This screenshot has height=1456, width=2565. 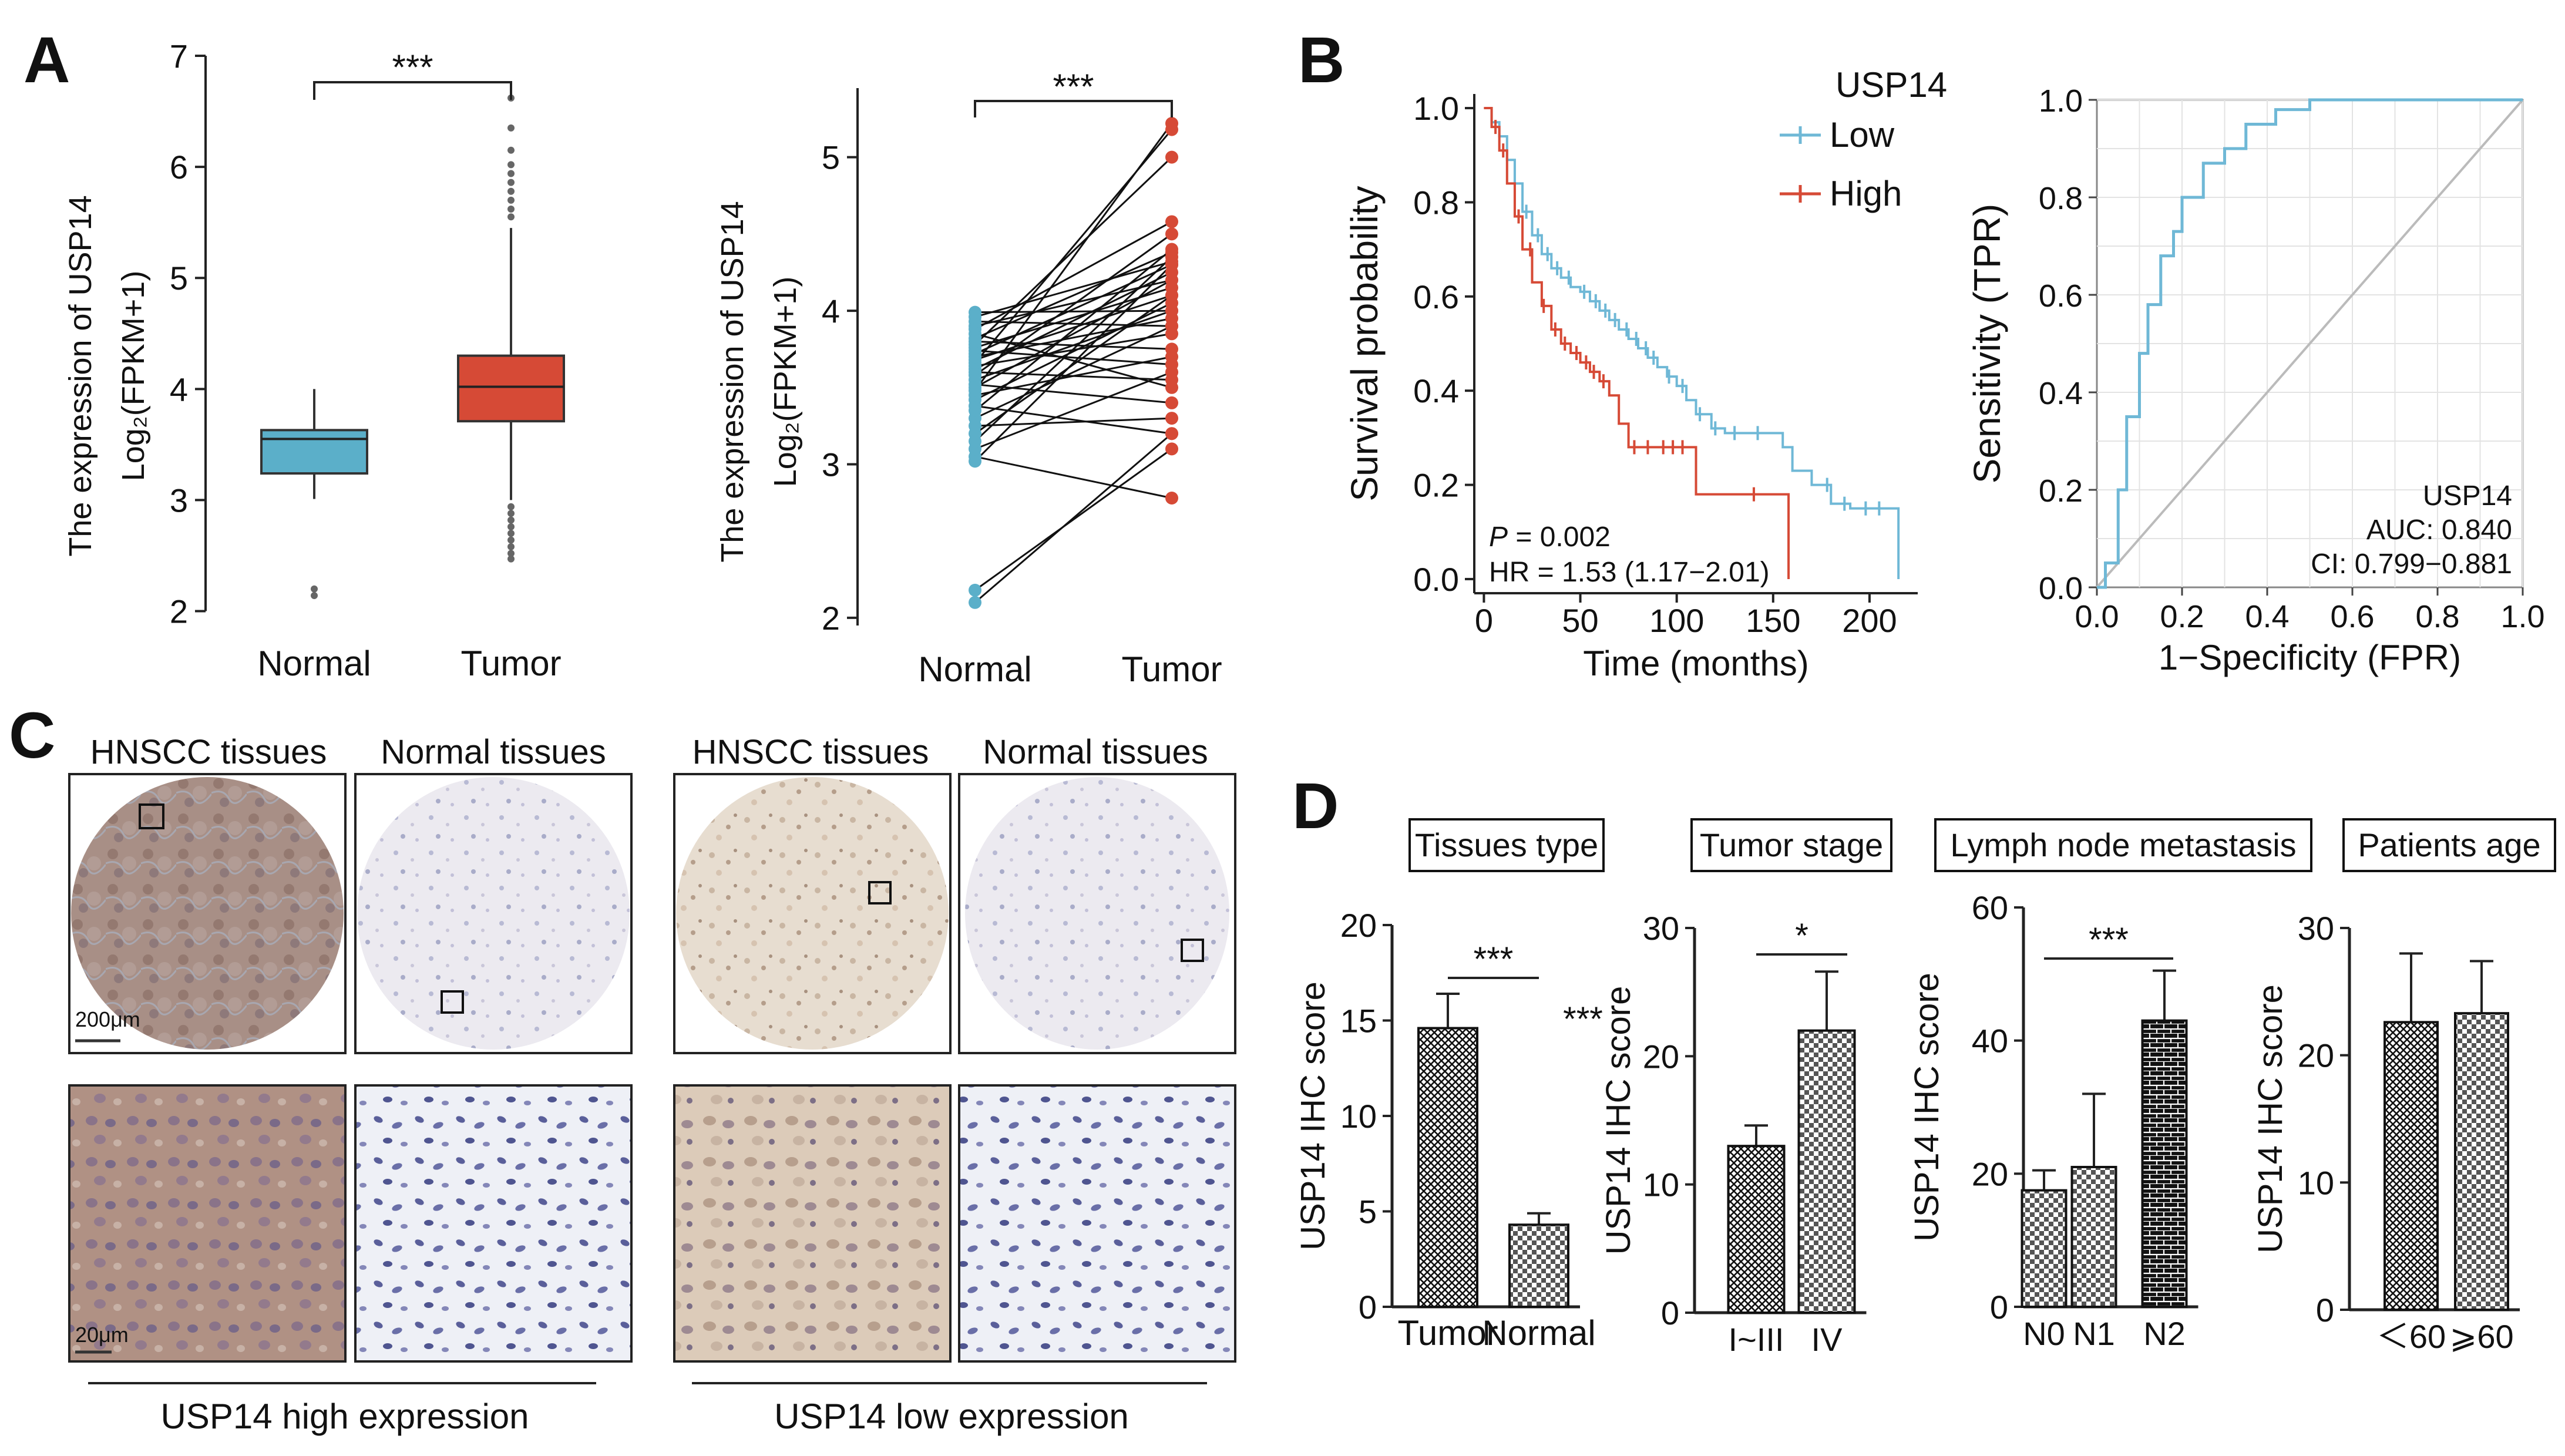 I want to click on panel-label-c: C, so click(x=32, y=736).